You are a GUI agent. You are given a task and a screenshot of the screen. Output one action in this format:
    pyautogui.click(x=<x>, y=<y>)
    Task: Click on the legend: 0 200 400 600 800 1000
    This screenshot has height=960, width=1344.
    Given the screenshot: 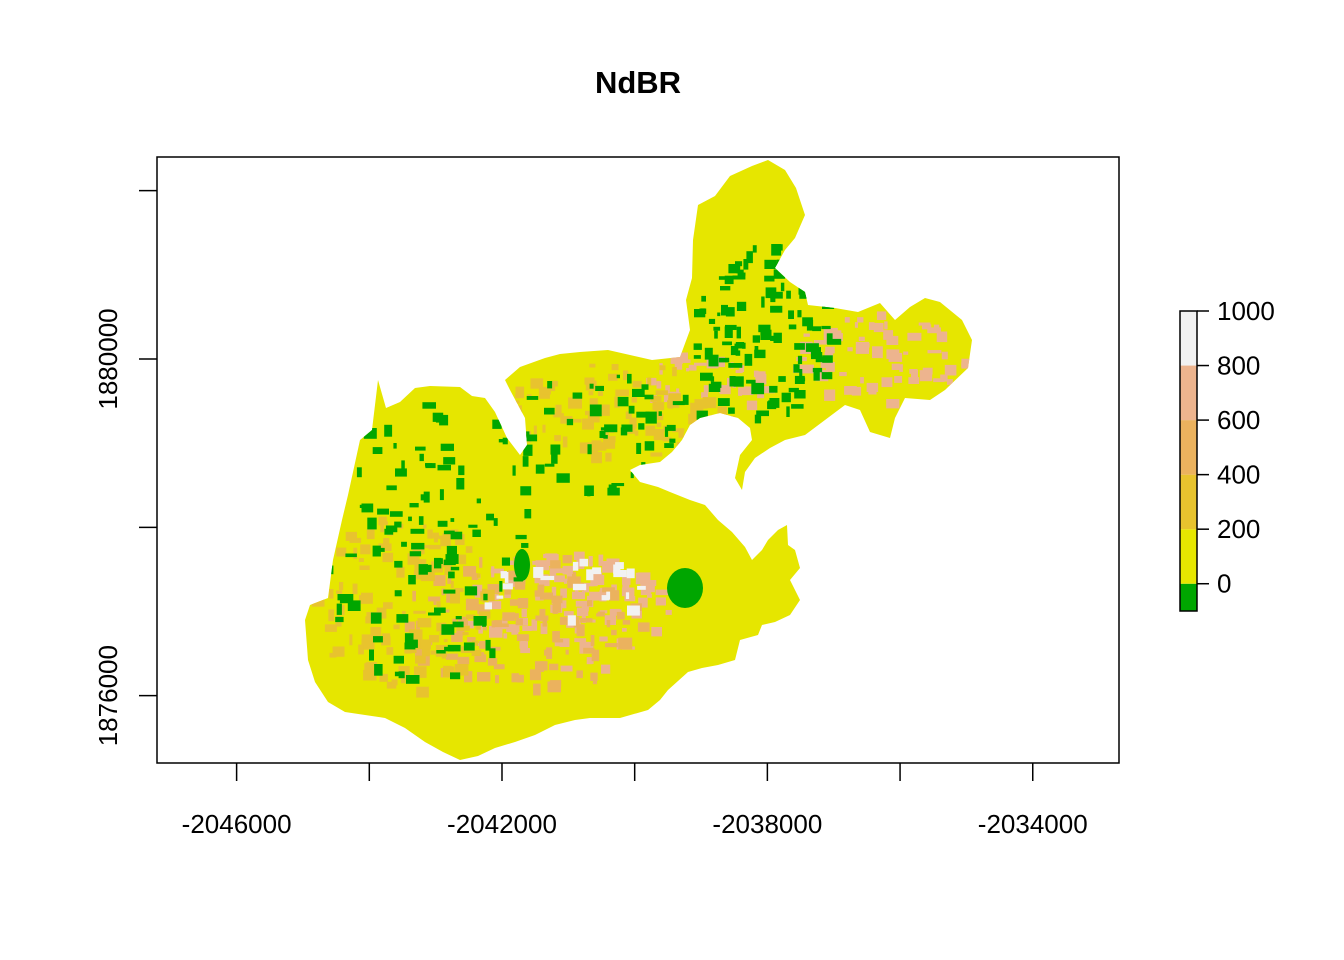 What is the action you would take?
    pyautogui.click(x=1227, y=454)
    